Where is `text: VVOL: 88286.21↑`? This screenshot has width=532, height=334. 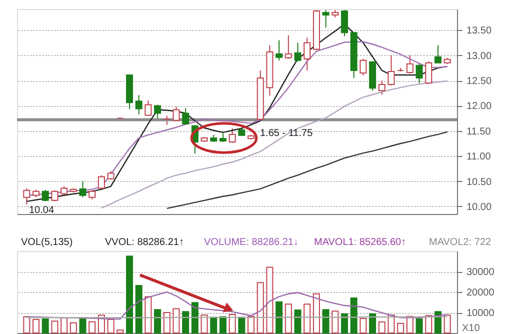 text: VVOL: 88286.21↑ is located at coordinates (144, 242).